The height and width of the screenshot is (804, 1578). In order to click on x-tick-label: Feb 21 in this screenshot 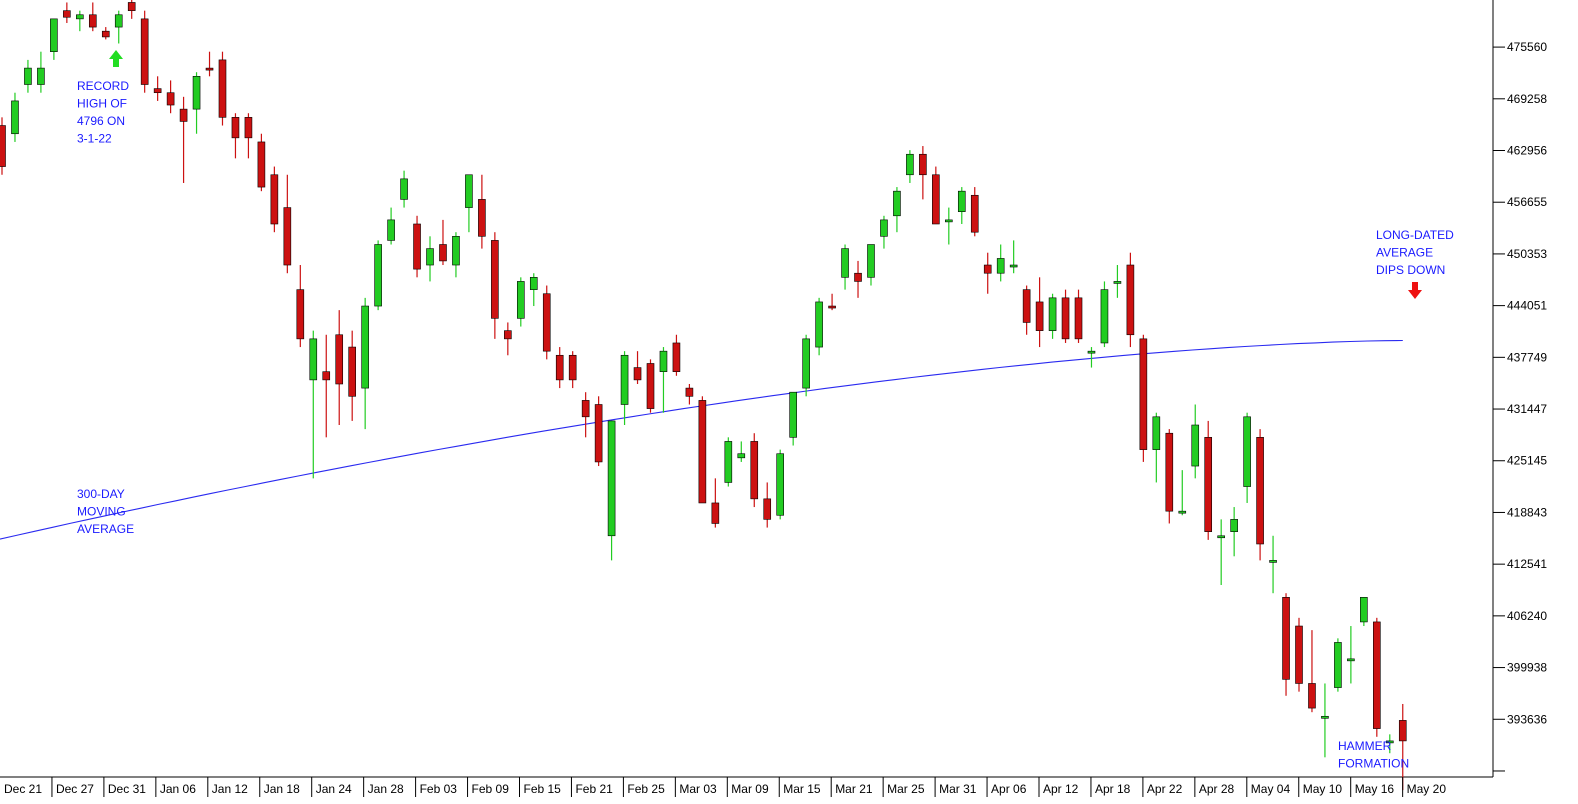, I will do `click(594, 789)`.